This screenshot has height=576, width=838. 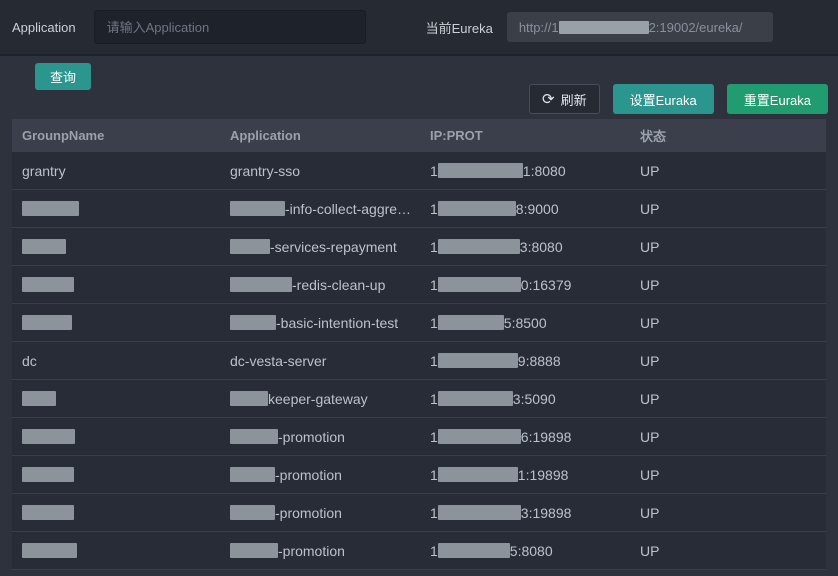 I want to click on refresh-button: ⟳ 刷新, so click(x=564, y=99).